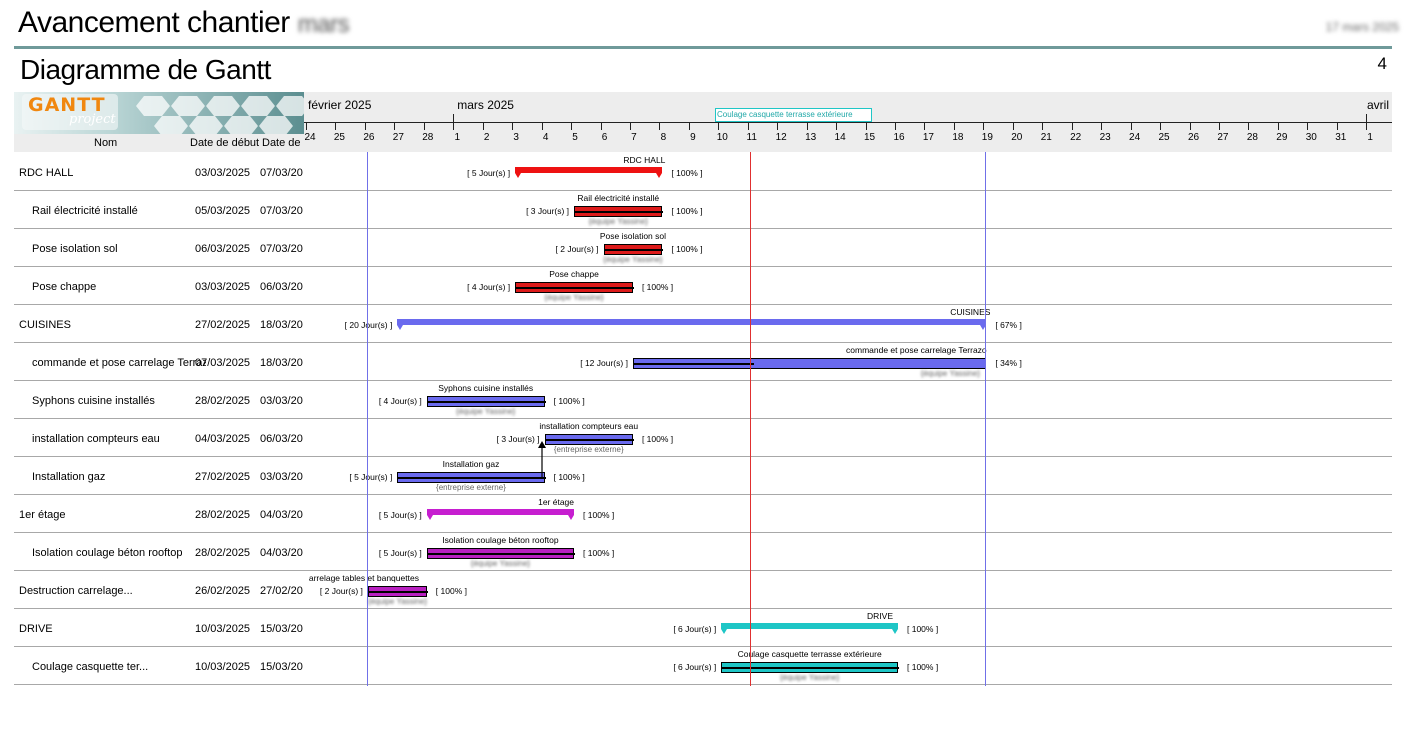  I want to click on task-name: DRIVE, so click(36, 629).